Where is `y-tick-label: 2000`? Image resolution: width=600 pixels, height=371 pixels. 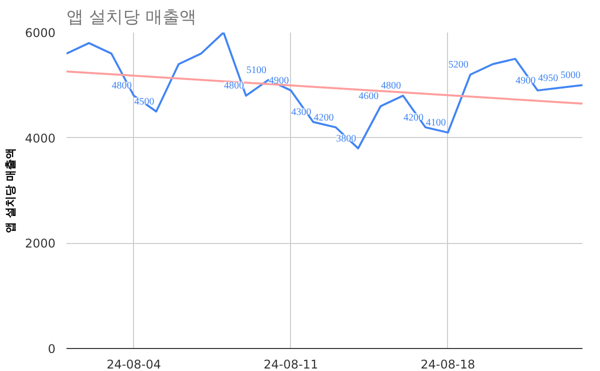
y-tick-label: 2000 is located at coordinates (40, 243).